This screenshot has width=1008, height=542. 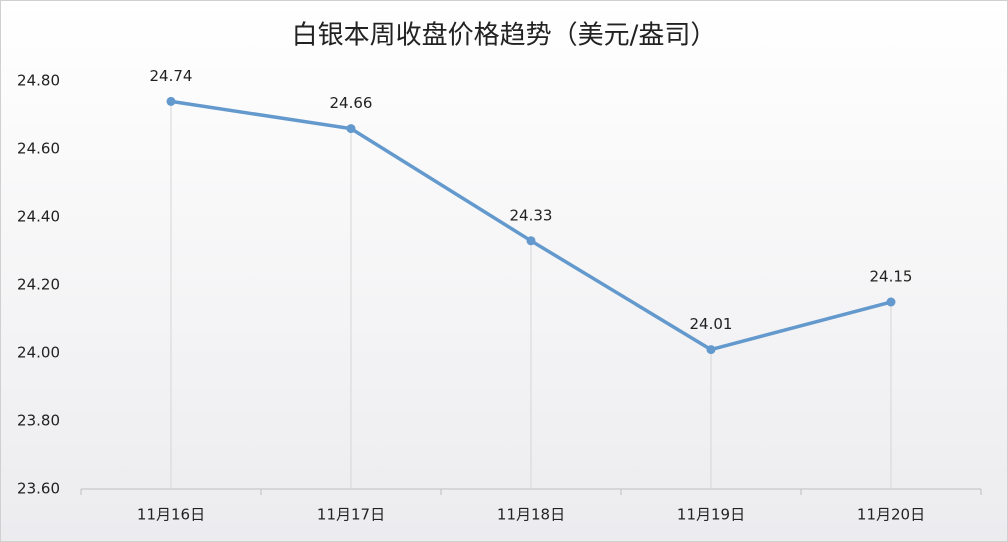 What do you see at coordinates (711, 324) in the screenshot?
I see `data-label: 24.01` at bounding box center [711, 324].